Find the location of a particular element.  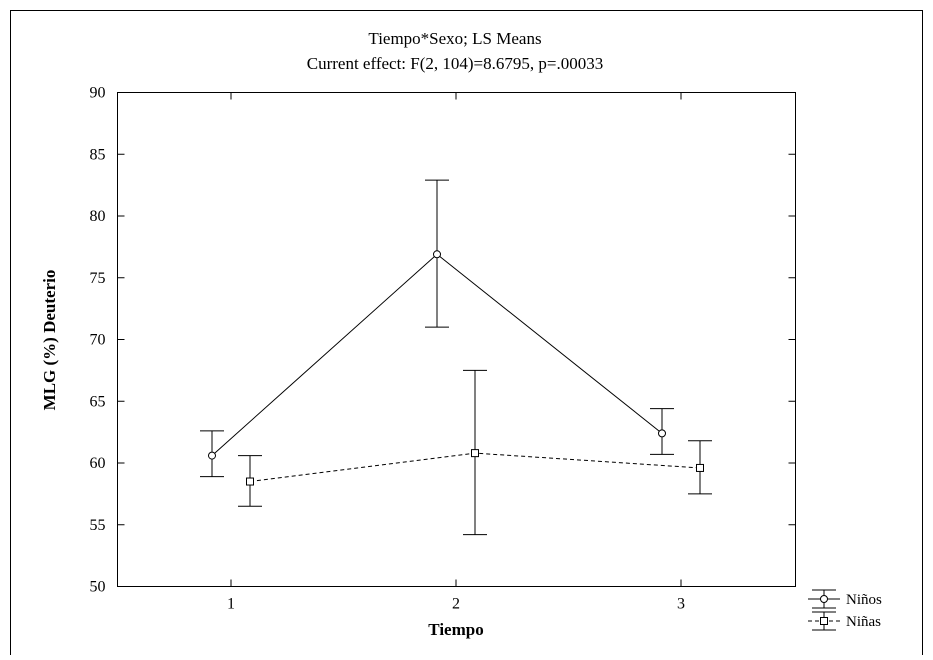

y-tick-label: 60 is located at coordinates (98, 463).